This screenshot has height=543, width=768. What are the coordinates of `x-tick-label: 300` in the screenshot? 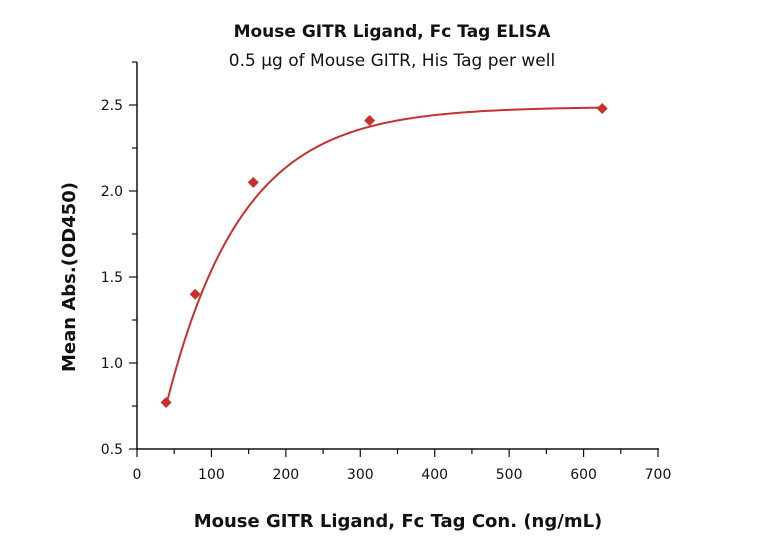 It's located at (360, 475).